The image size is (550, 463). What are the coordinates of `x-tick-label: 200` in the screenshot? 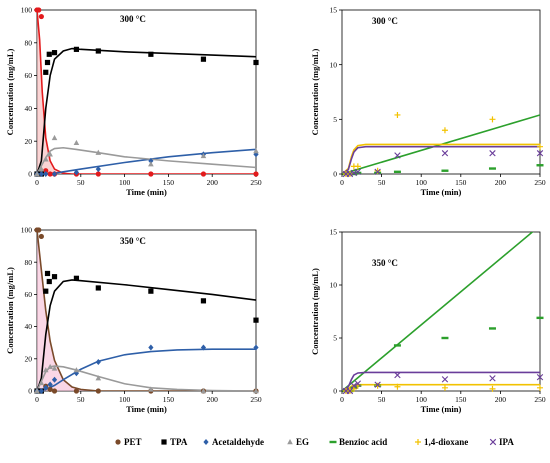 It's located at (501, 399).